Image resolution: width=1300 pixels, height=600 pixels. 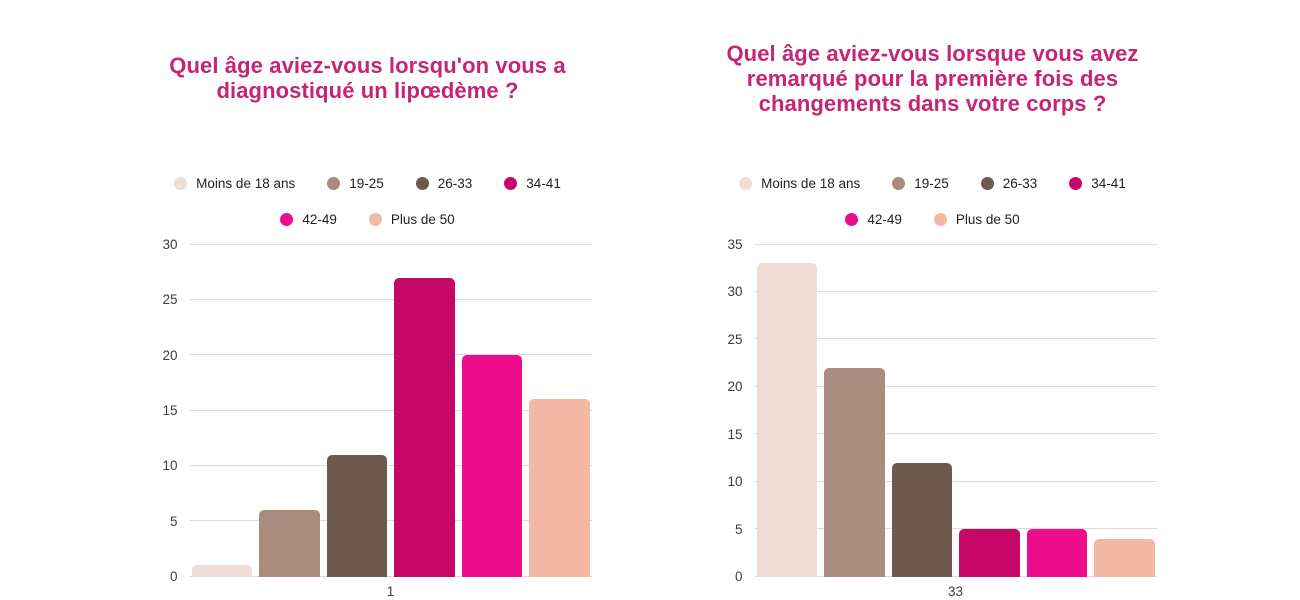 What do you see at coordinates (735, 244) in the screenshot?
I see `y-tick-label: 35` at bounding box center [735, 244].